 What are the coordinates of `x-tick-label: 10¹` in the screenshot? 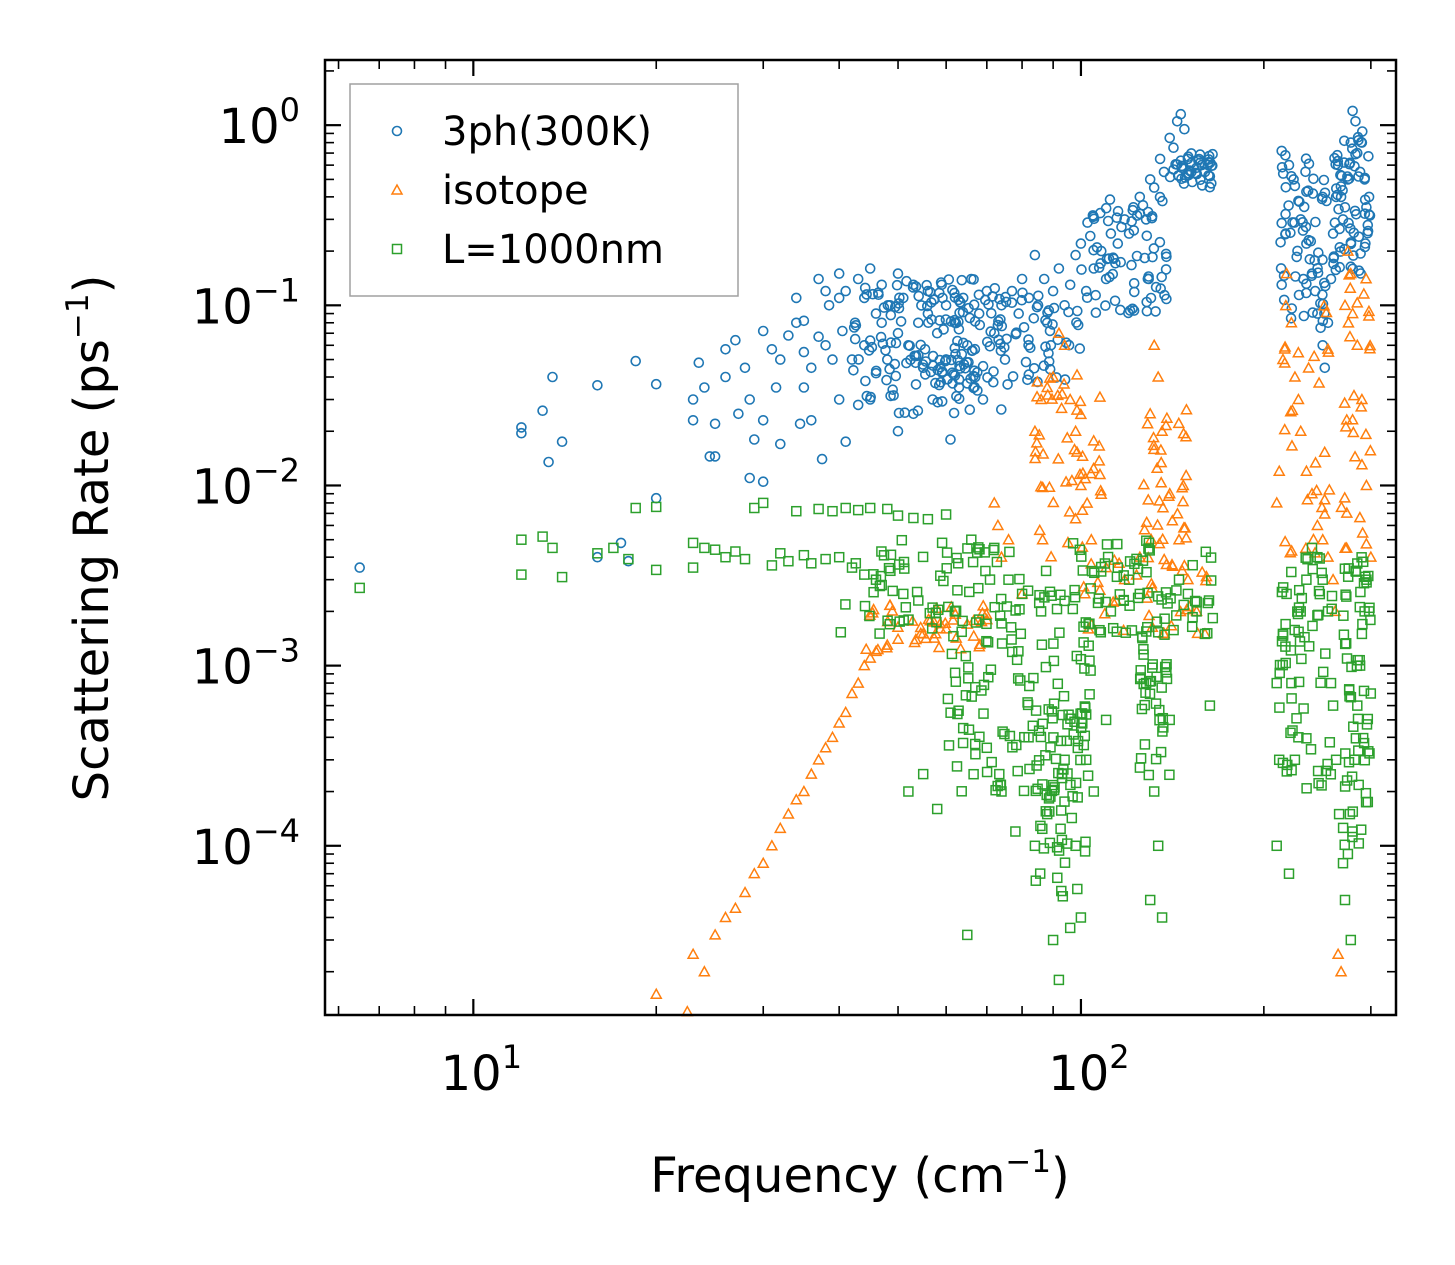 It's located at (481, 1070).